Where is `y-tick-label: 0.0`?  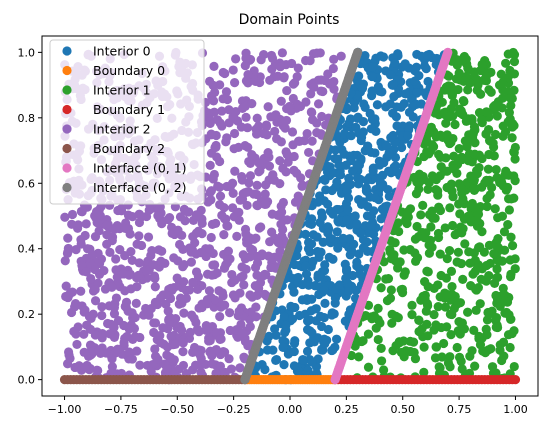 y-tick-label: 0.0 is located at coordinates (27, 380).